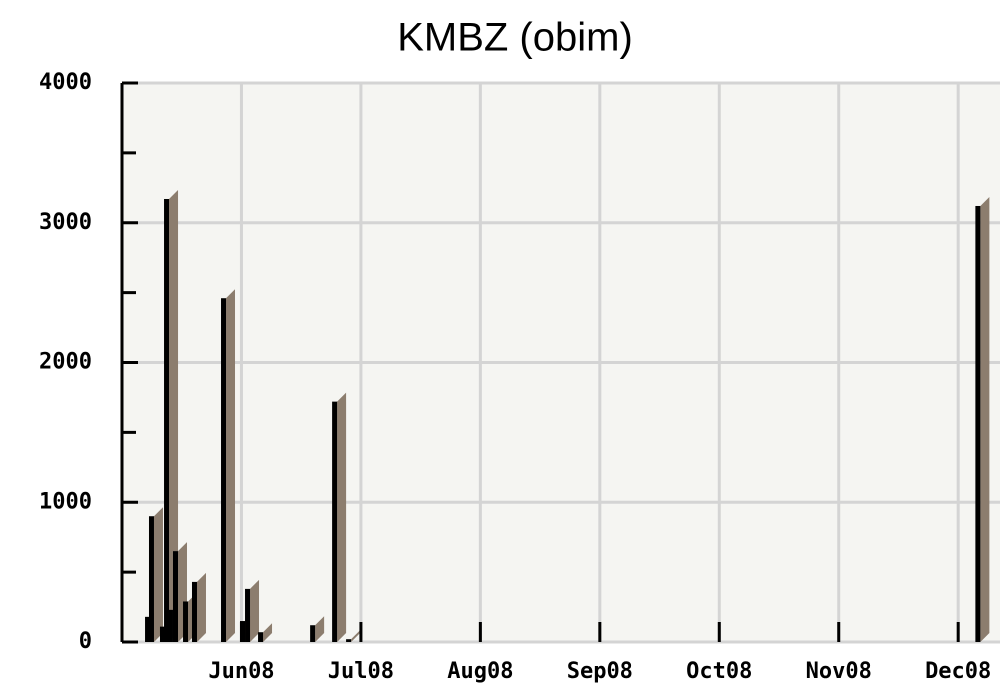  Describe the element at coordinates (839, 671) in the screenshot. I see `x-tick-label: Nov08` at that location.